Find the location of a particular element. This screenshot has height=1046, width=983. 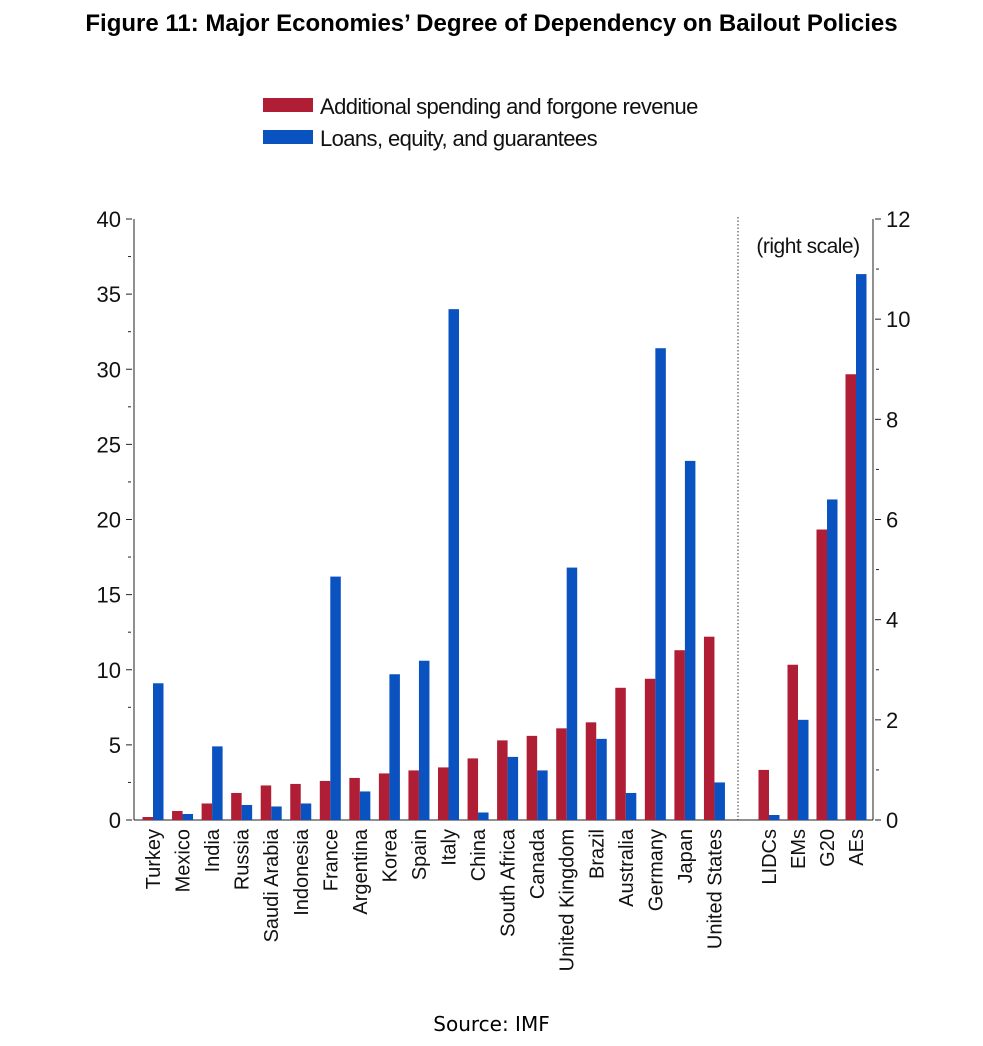

left-tick-label: 5 is located at coordinates (115, 745).